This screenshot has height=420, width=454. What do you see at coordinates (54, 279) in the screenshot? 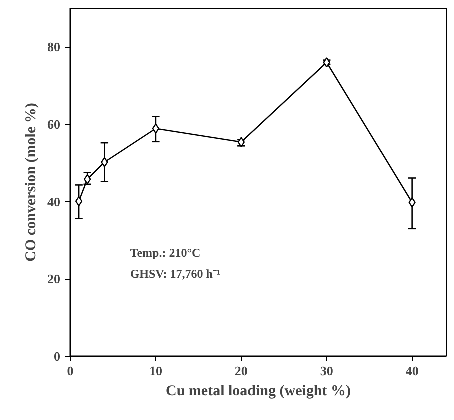
I see `y-tick-label: 20` at bounding box center [54, 279].